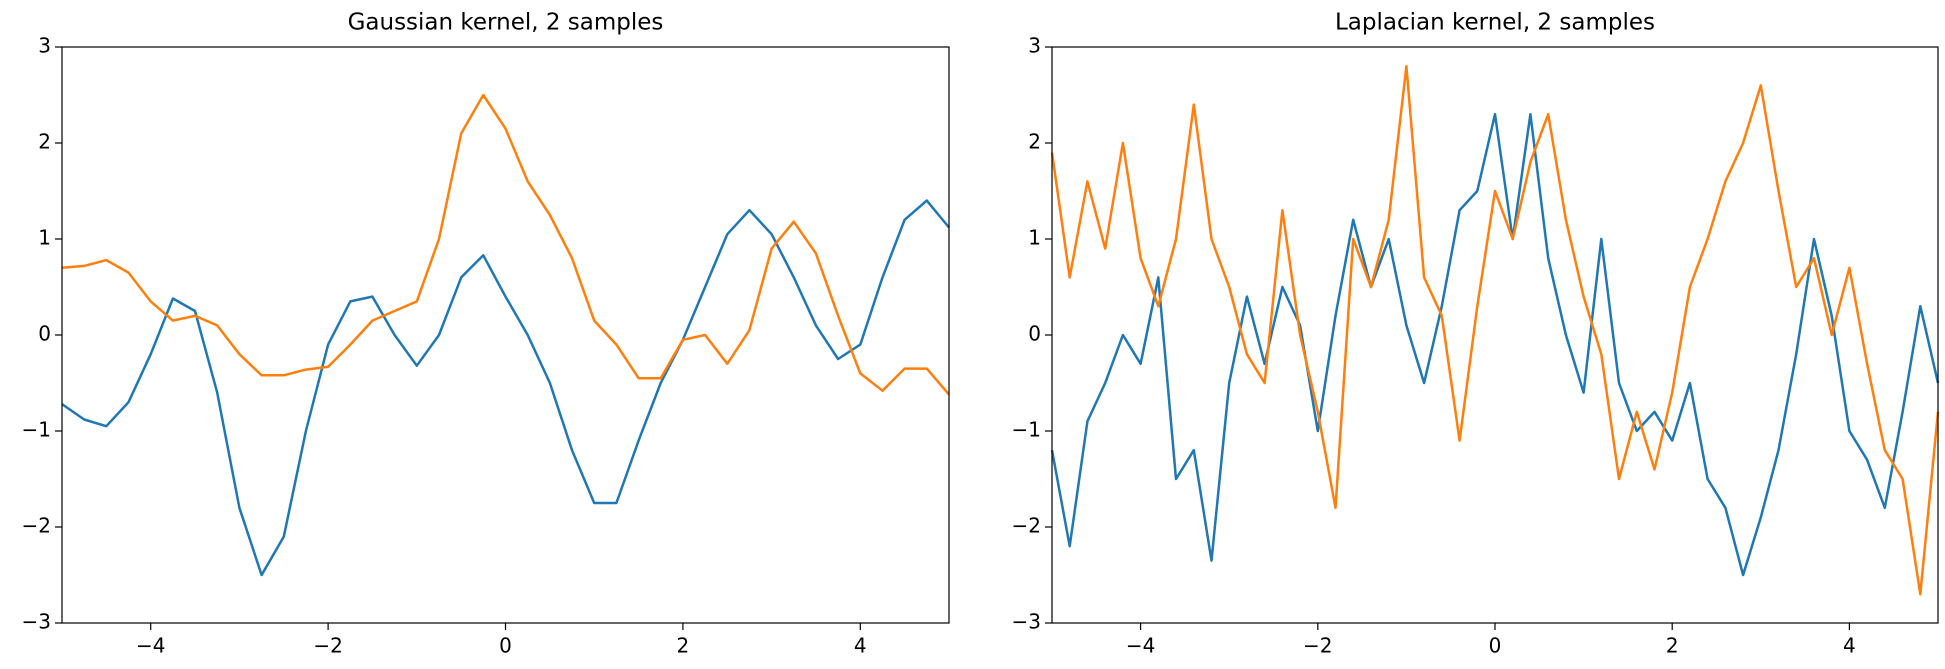 This screenshot has height=669, width=1945. What do you see at coordinates (1495, 23) in the screenshot?
I see `chart-title: Laplacian kernel, 2 samples` at bounding box center [1495, 23].